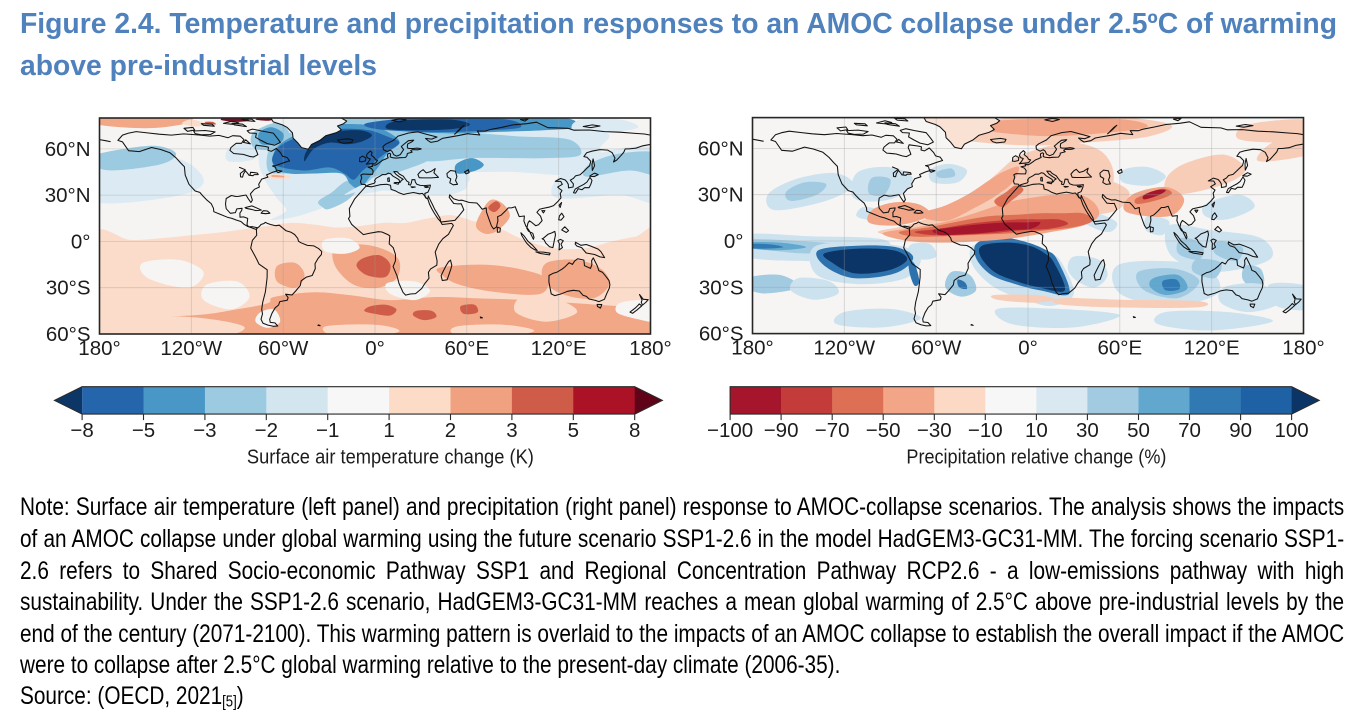 This screenshot has height=727, width=1361. What do you see at coordinates (204, 430) in the screenshot?
I see `svg-text: −3` at bounding box center [204, 430].